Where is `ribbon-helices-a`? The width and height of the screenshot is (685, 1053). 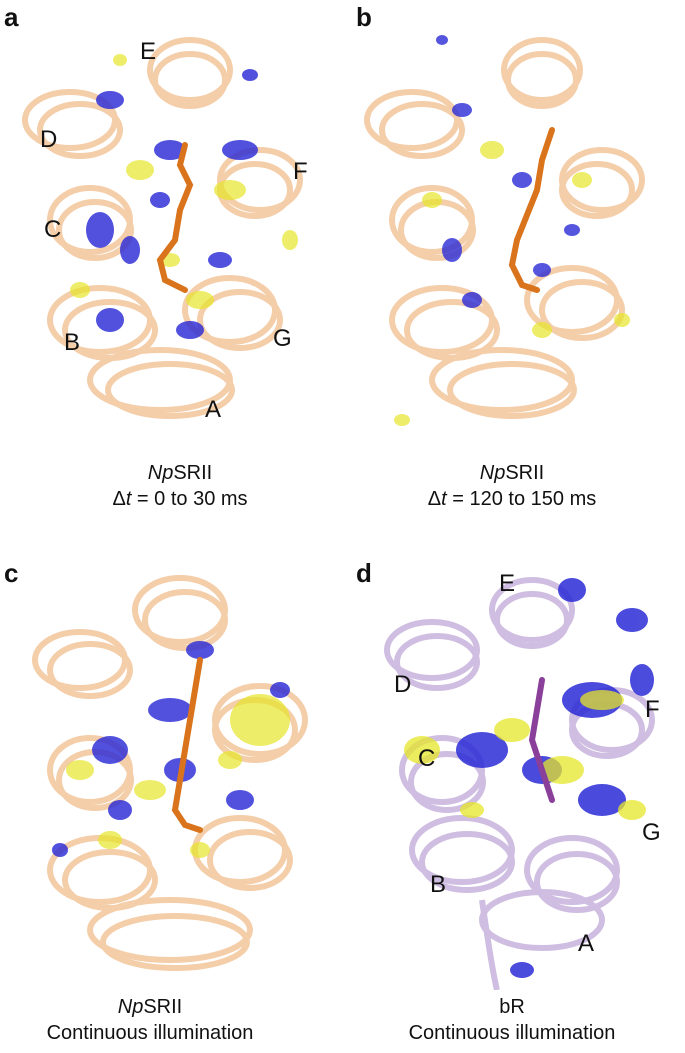
ribbon-helices-a is located at coordinates (162, 228).